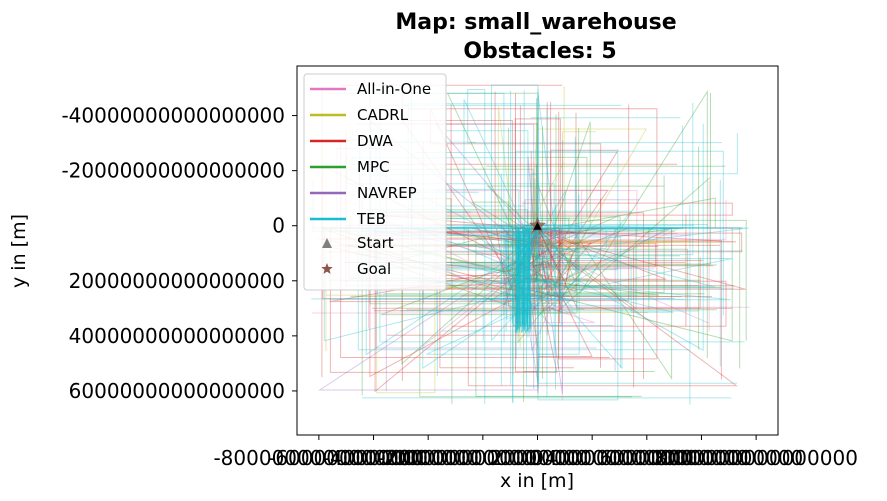  I want to click on legend-label: MPC, so click(373, 167).